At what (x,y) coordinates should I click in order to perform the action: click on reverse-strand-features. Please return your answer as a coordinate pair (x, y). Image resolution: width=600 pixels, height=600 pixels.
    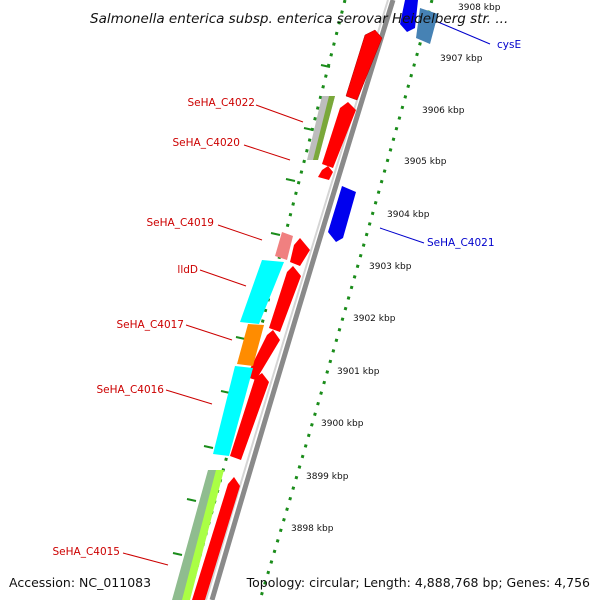
    Looking at the image, I should click on (383, 121).